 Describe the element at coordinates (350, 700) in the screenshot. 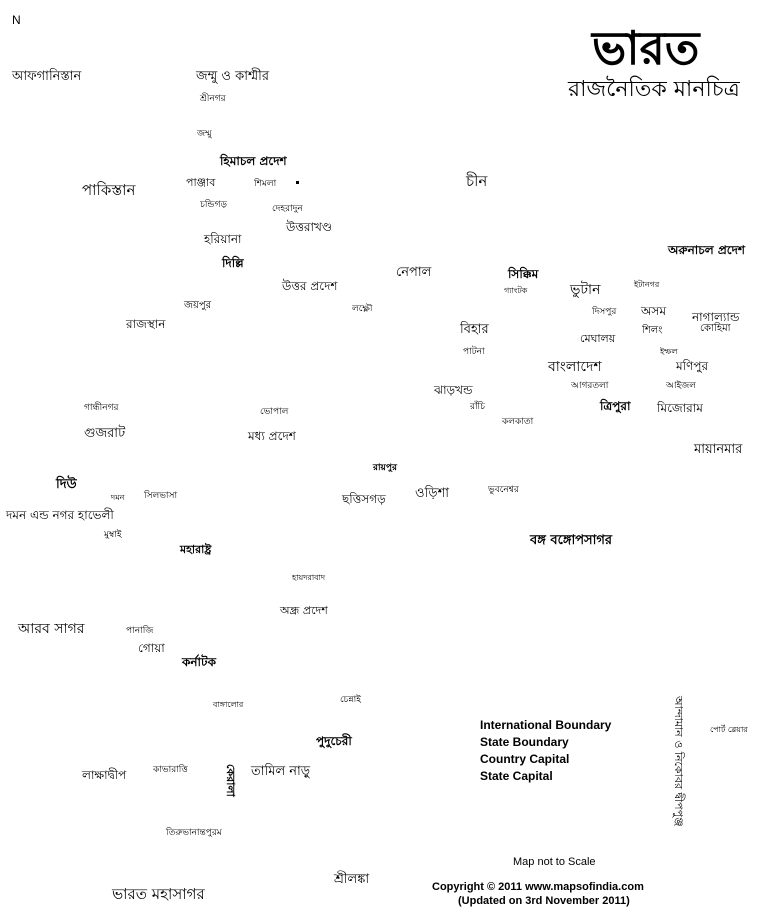

I see `label-chennai: চেন্নাই` at that location.